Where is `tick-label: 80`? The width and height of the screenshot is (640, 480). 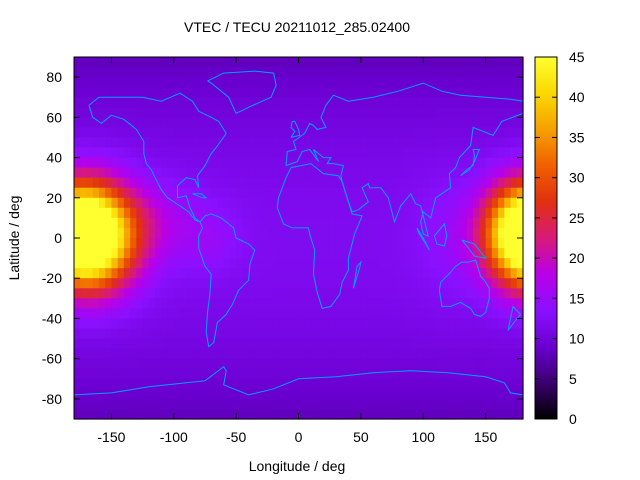 tick-label: 80 is located at coordinates (54, 77).